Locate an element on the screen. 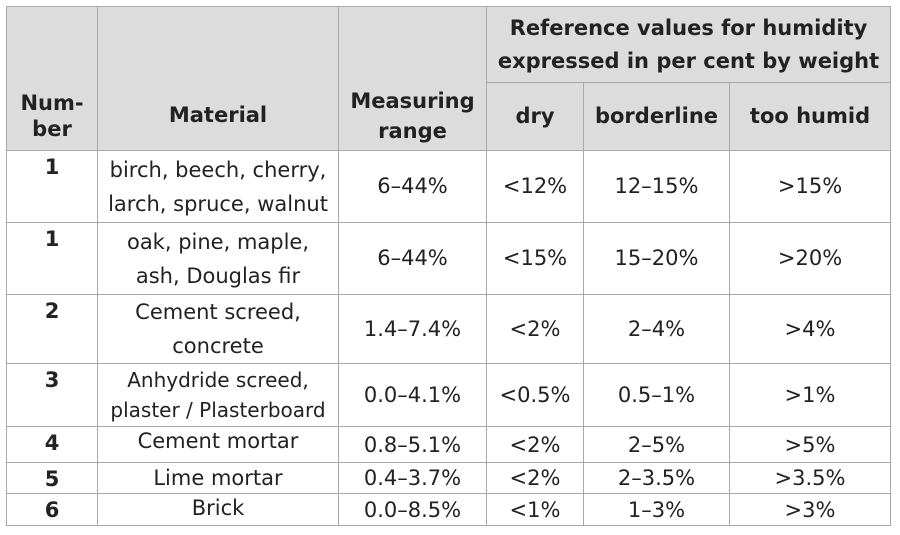 This screenshot has width=900, height=535. table-row: 4 Cement mortar 0.8–5.1% <2% 2–5% >5% is located at coordinates (449, 444).